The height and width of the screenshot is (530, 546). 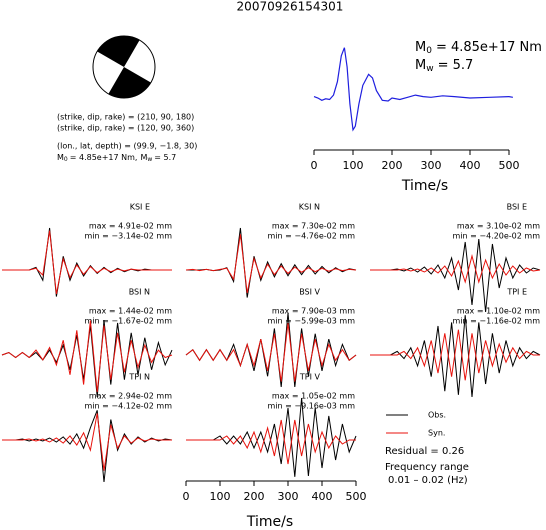 I want to click on station-label: BSI N, so click(x=139, y=292).